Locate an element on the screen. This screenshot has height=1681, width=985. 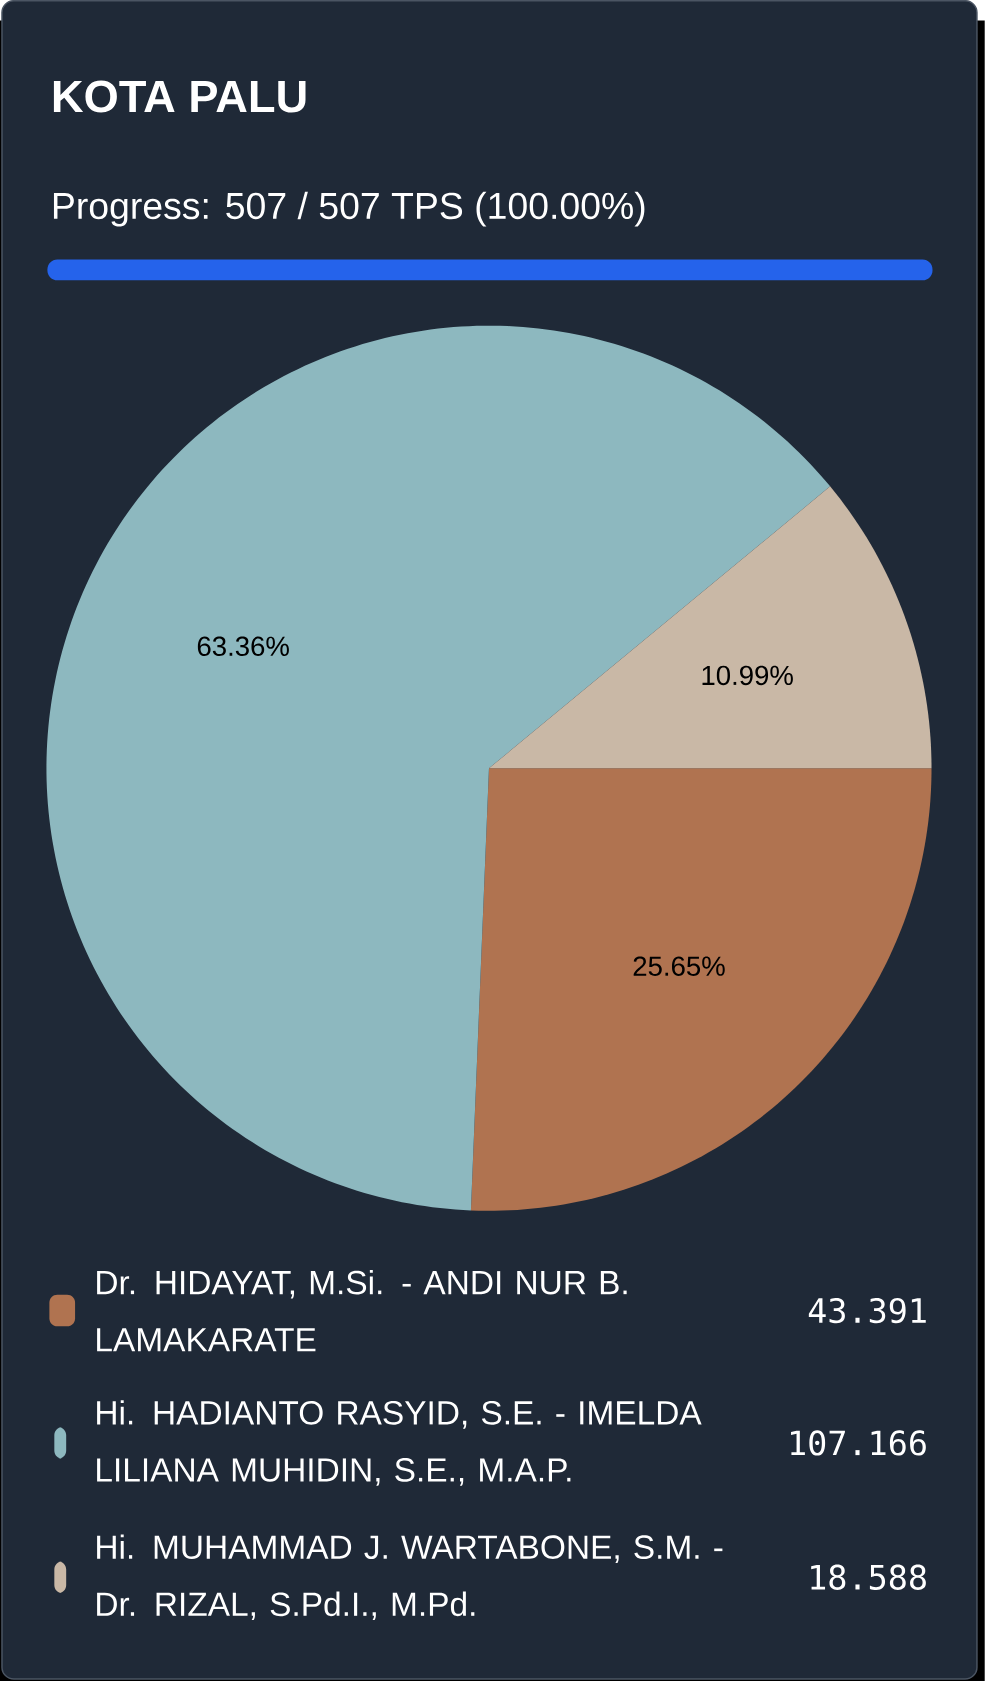
data-label: 10.99% is located at coordinates (747, 675).